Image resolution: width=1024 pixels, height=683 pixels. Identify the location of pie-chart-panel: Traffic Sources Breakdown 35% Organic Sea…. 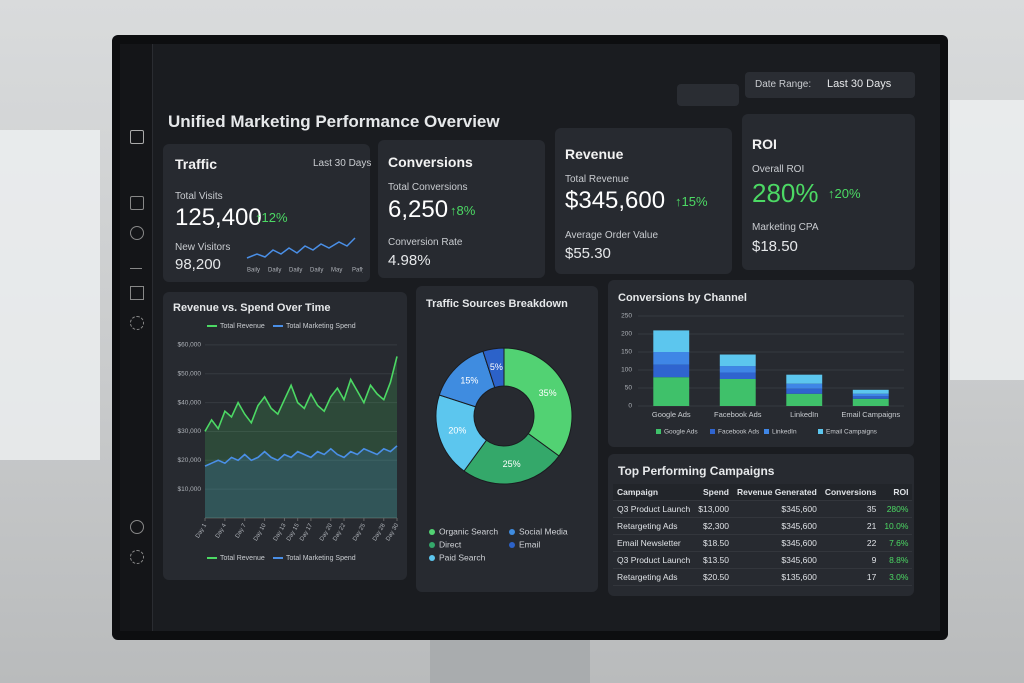
(507, 439).